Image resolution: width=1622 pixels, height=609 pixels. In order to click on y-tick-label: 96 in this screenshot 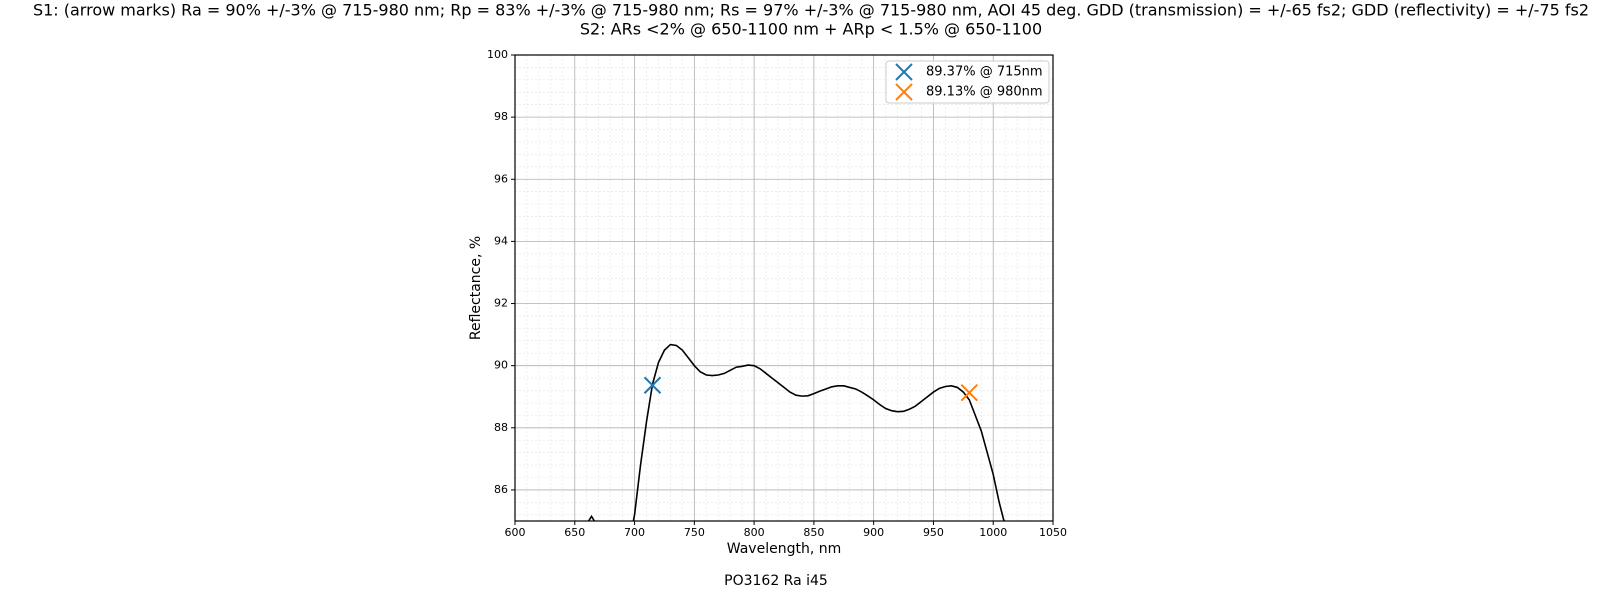, I will do `click(501, 178)`.